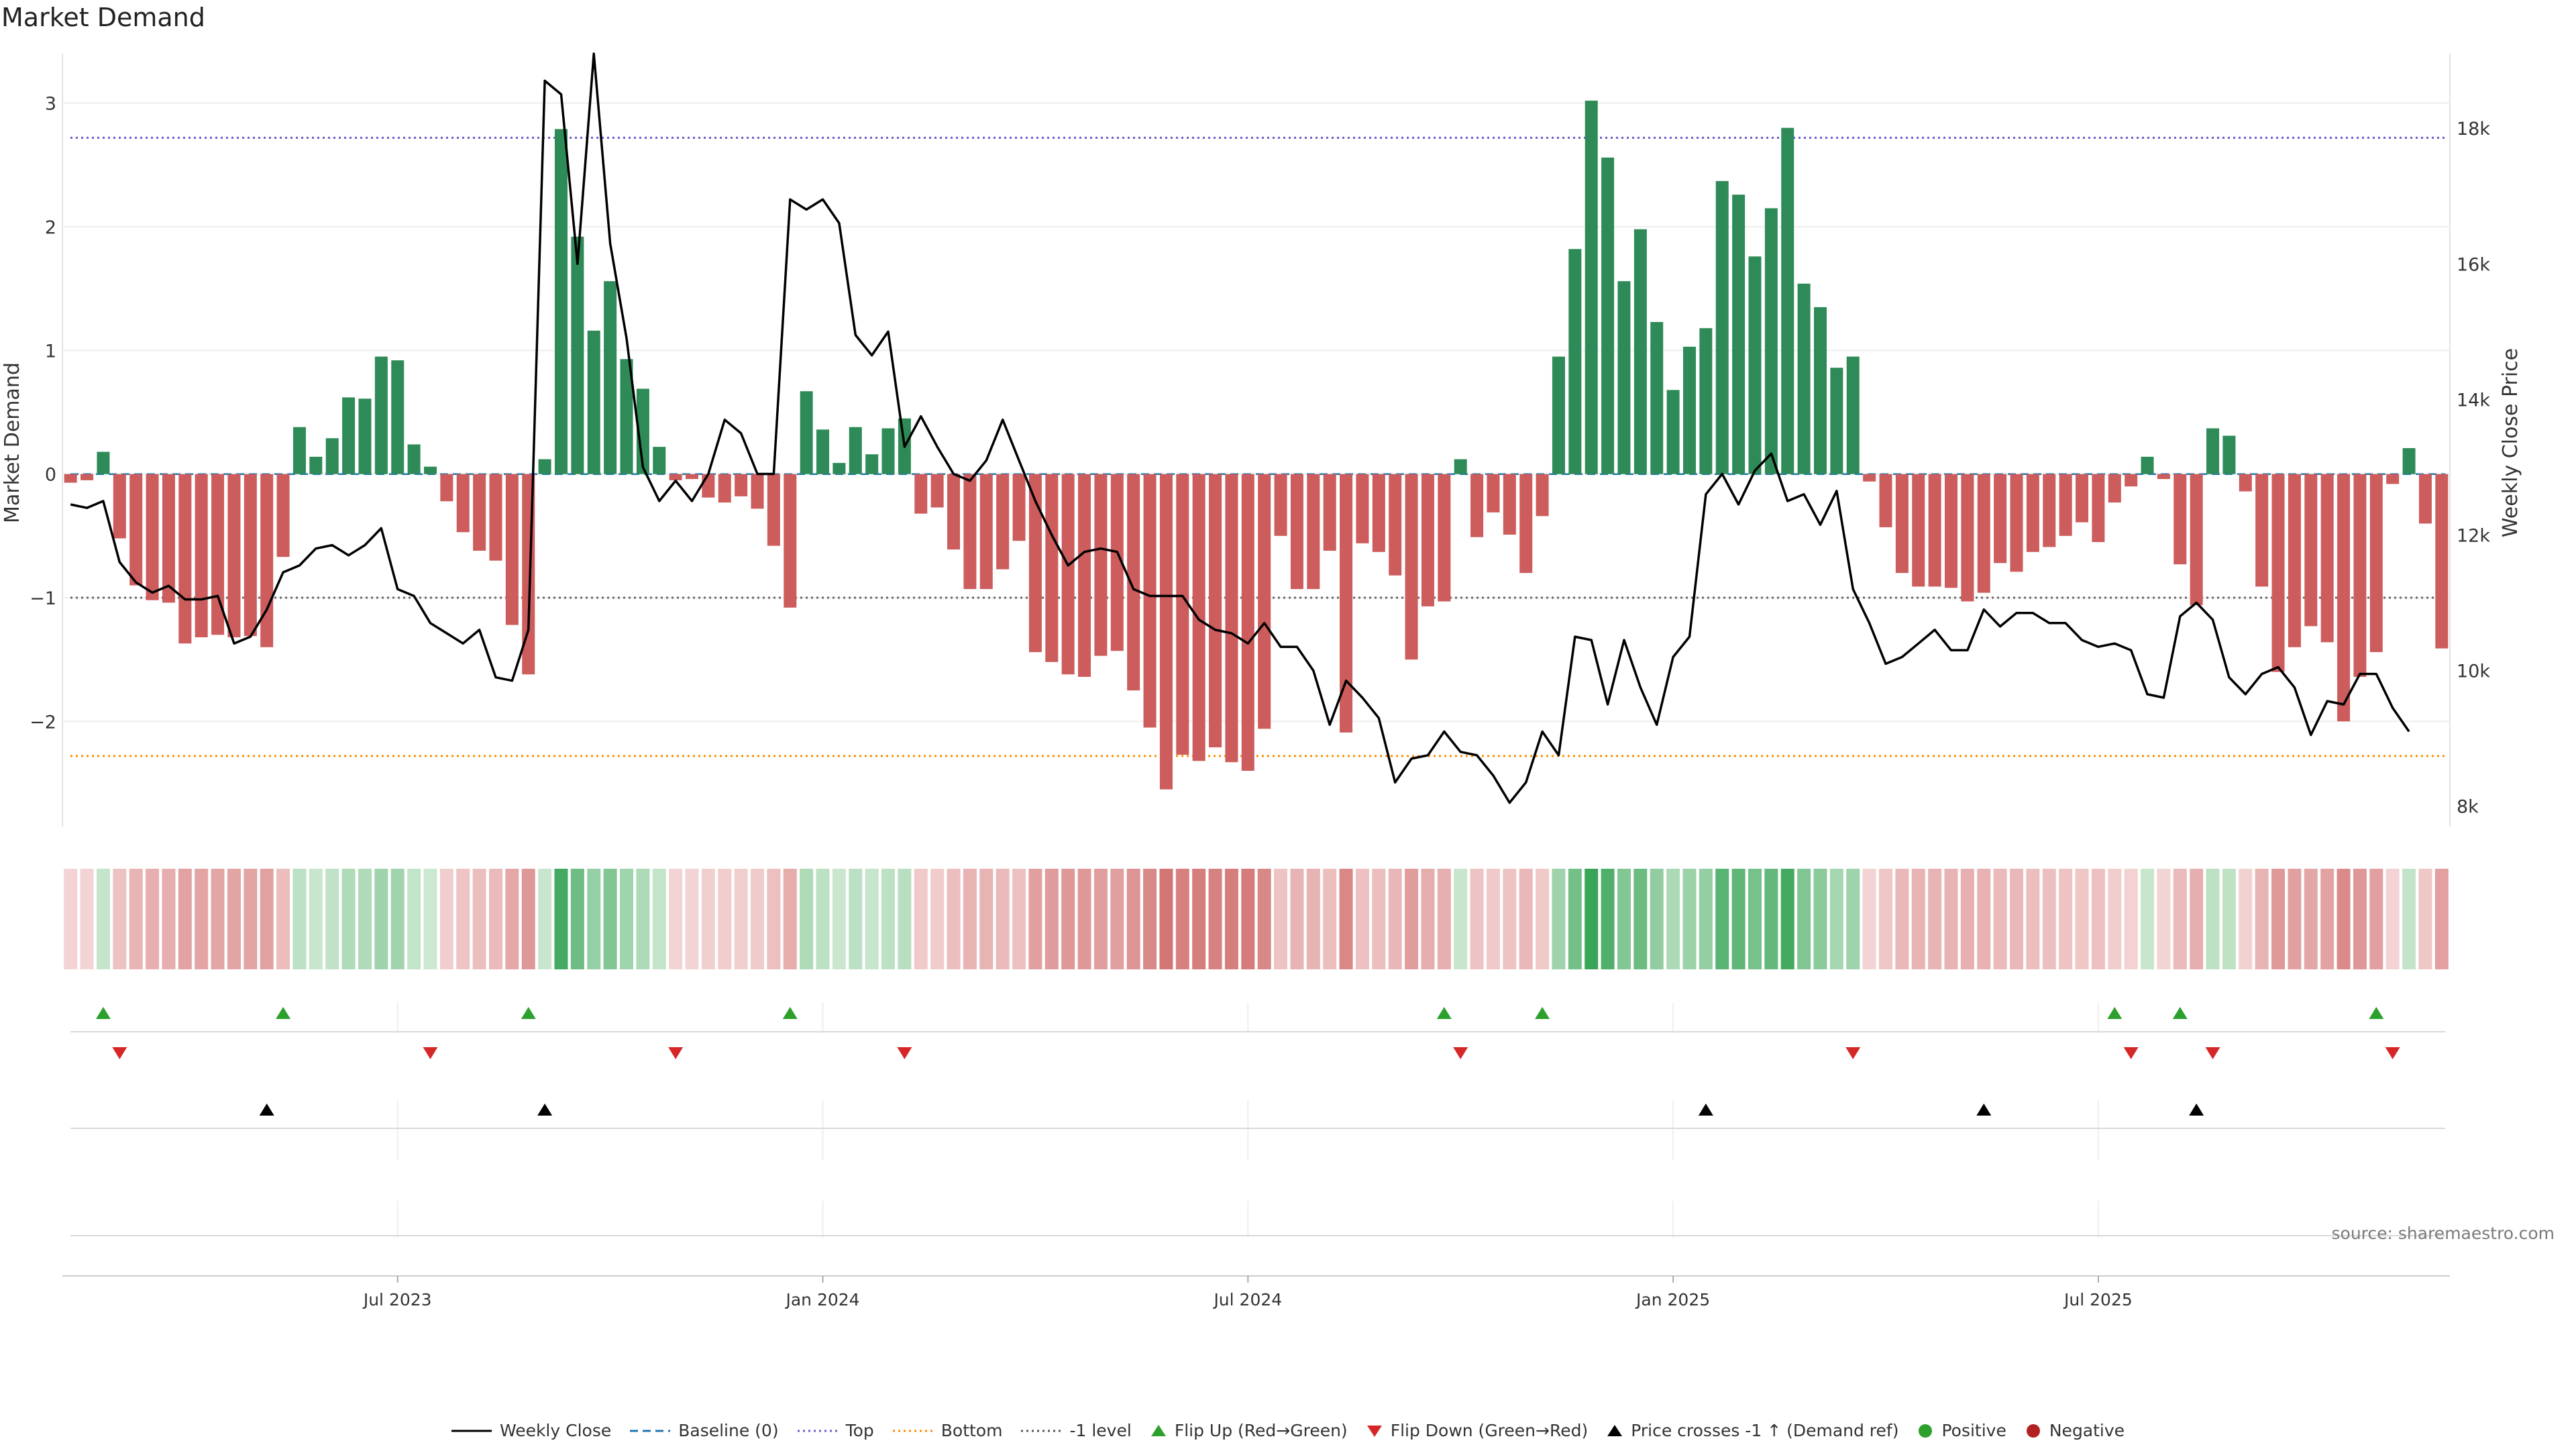 Image resolution: width=2576 pixels, height=1449 pixels. What do you see at coordinates (1489, 1430) in the screenshot?
I see `legend-label: Flip Down (Green→Red)` at bounding box center [1489, 1430].